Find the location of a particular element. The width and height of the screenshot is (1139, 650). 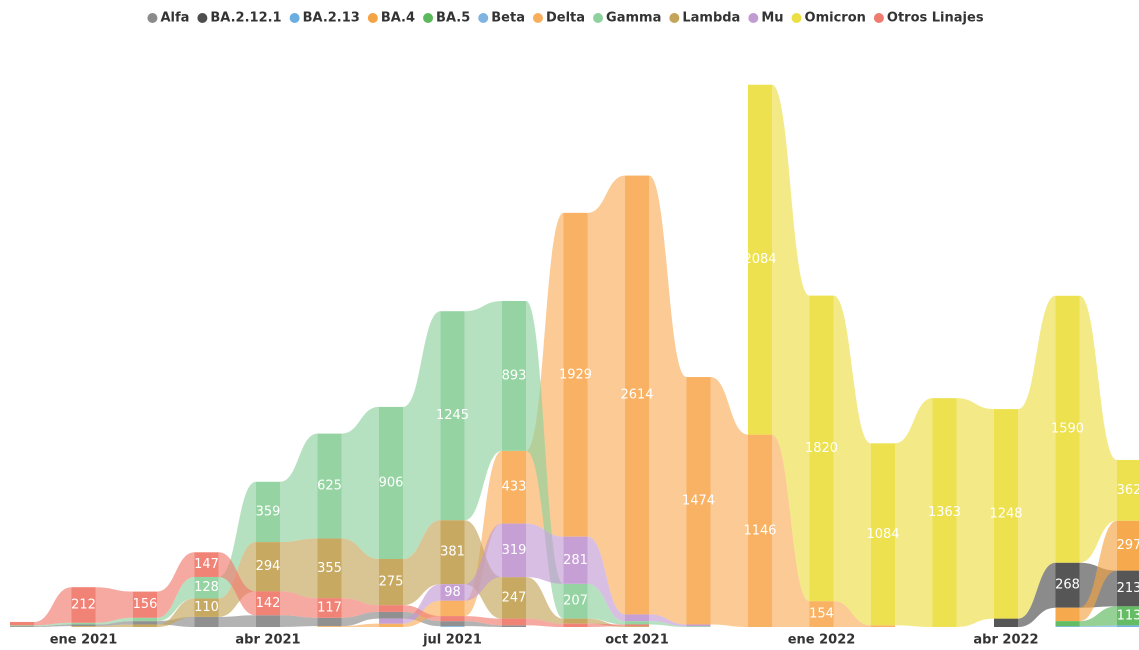

legend-label: Lambda is located at coordinates (711, 18).